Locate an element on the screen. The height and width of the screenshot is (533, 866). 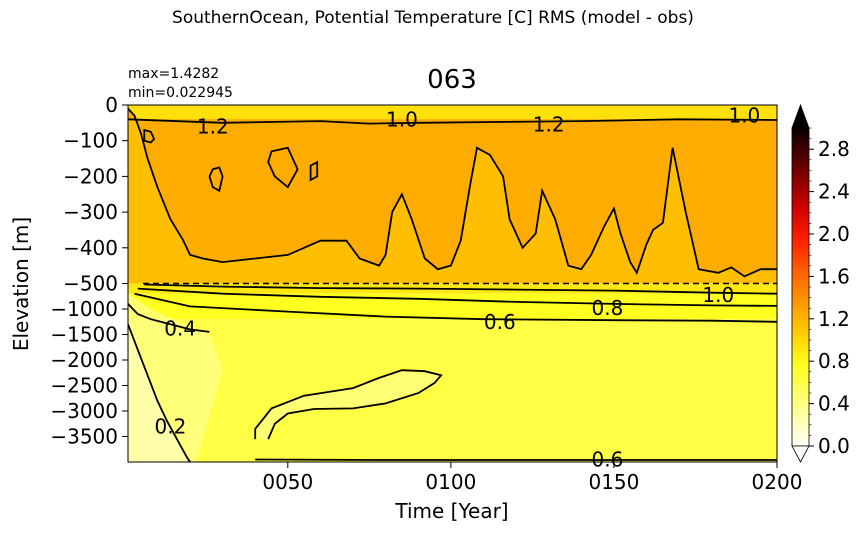
y-tick-label-5: −500 is located at coordinates (90, 284).